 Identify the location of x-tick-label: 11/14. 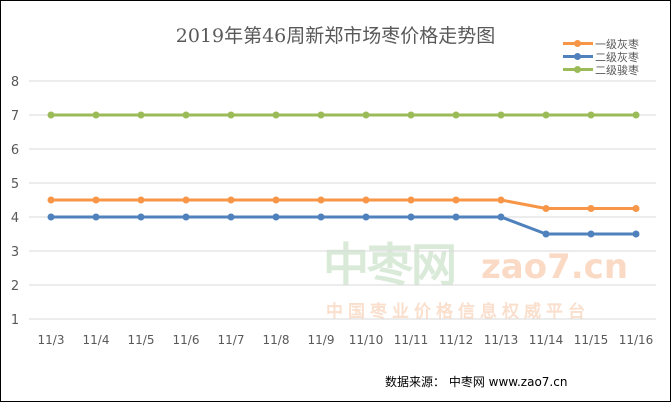
(546, 340).